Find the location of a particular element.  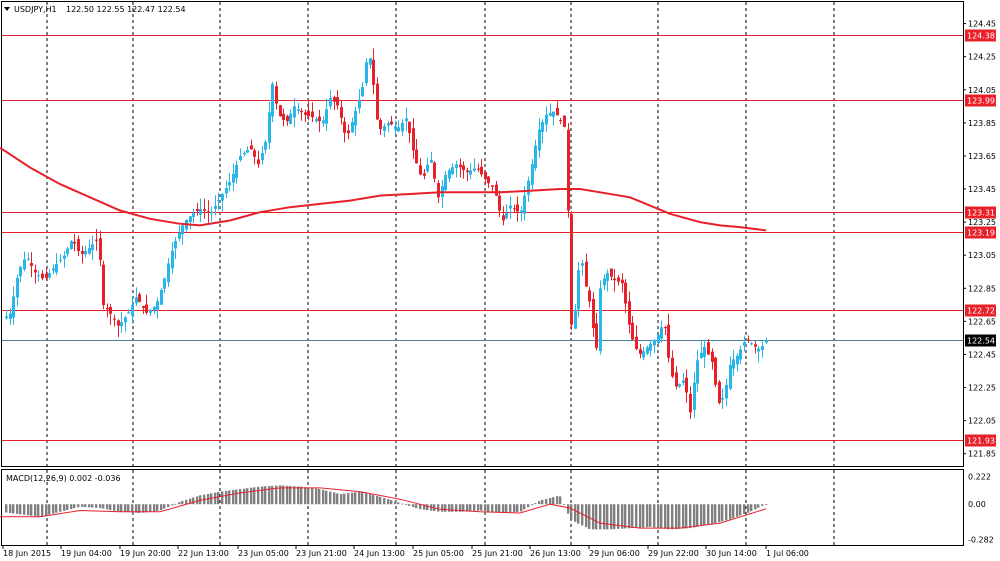

level-tag-label: 123.19 is located at coordinates (981, 233).